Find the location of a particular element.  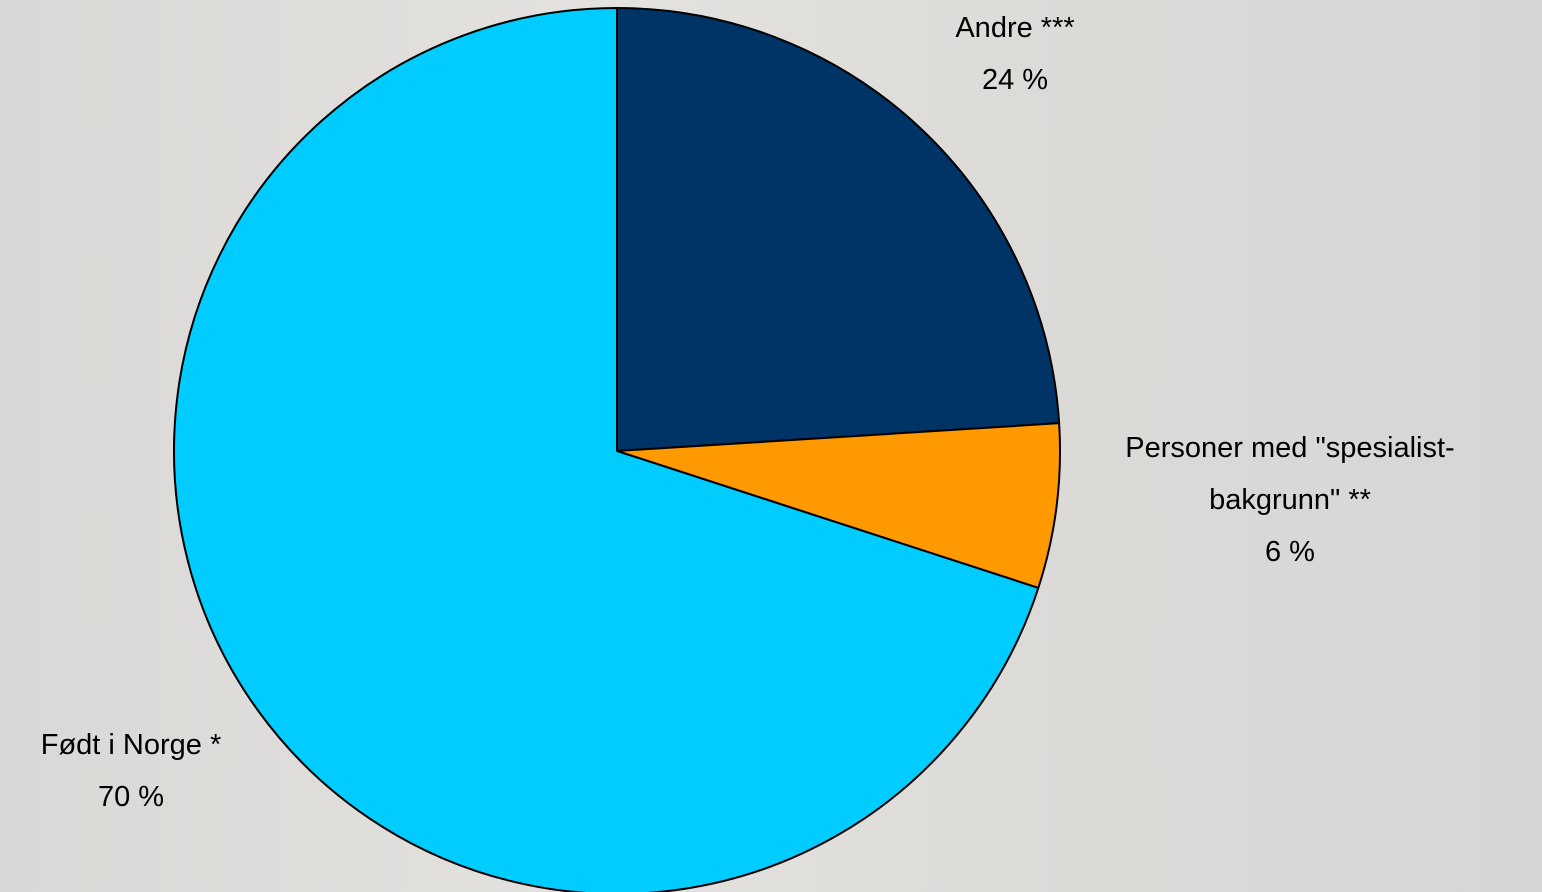

category-label: Andre *** is located at coordinates (1015, 28).